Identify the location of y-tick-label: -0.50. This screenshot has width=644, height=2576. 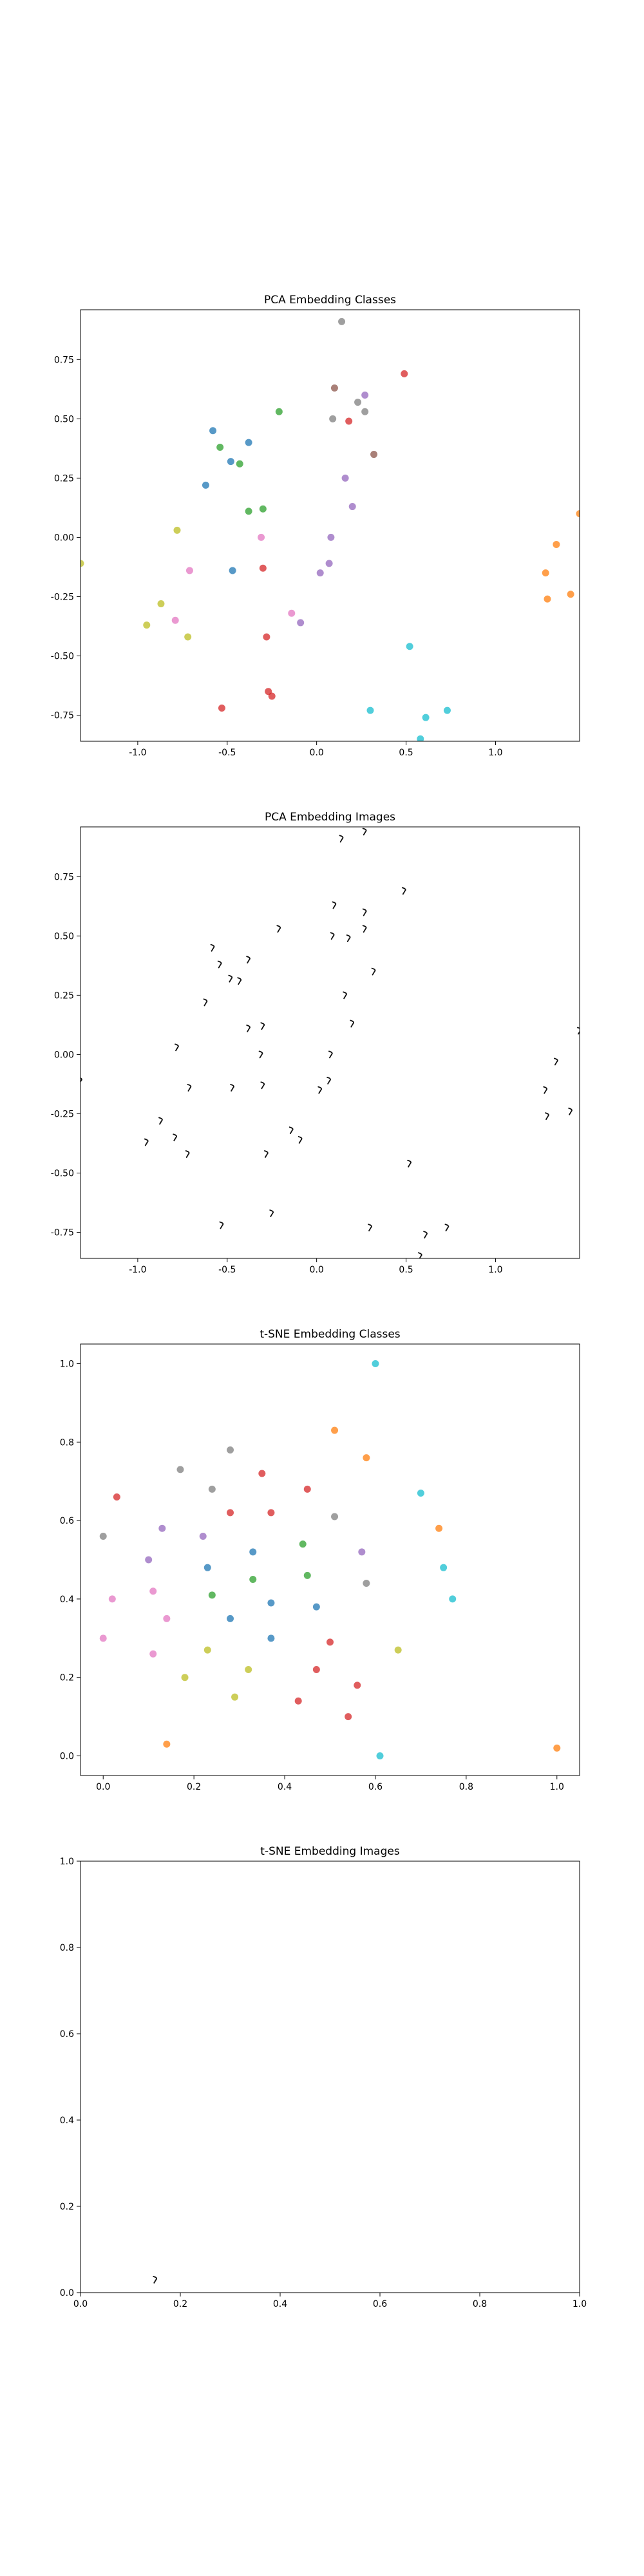
(62, 1173).